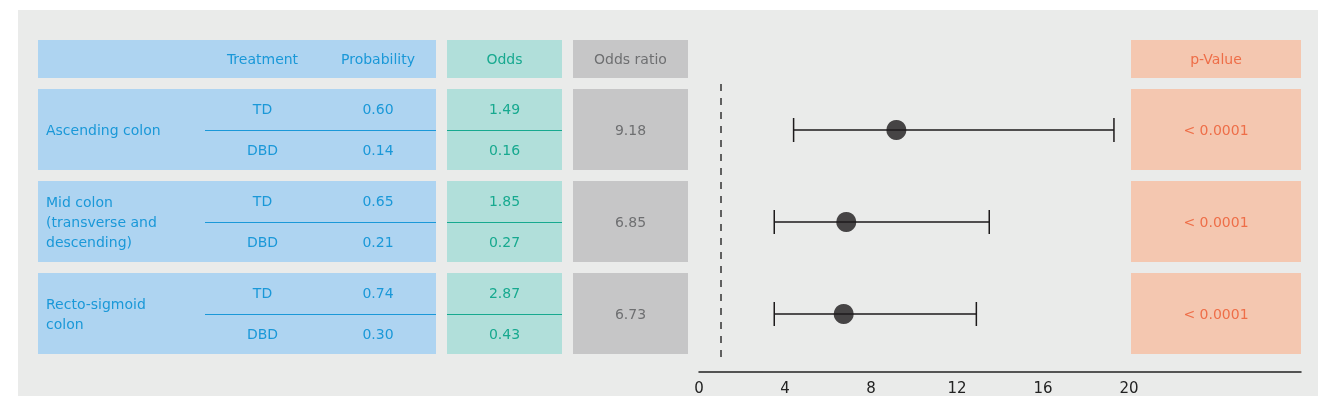 The width and height of the screenshot is (1327, 401). Describe the element at coordinates (504, 293) in the screenshot. I see `text: 2.87` at that location.